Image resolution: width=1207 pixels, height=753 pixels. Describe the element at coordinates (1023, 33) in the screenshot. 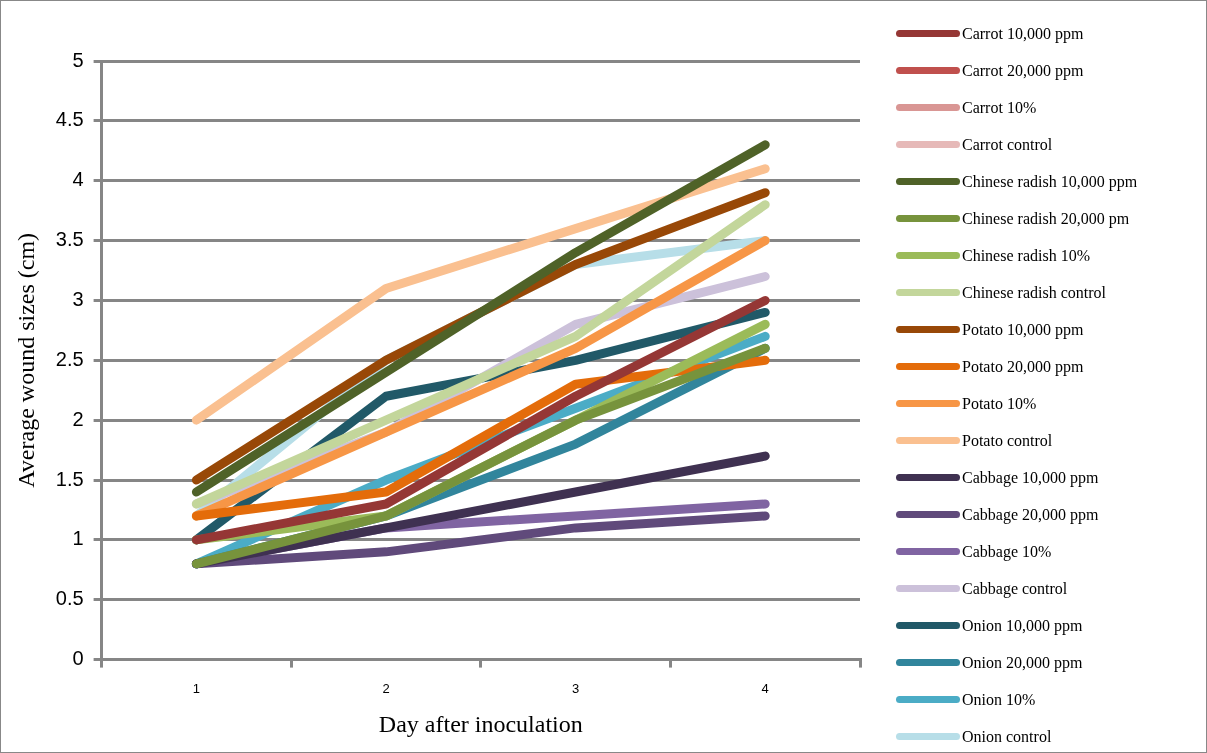

I see `legend-label: Carrot 10,000 ppm` at that location.